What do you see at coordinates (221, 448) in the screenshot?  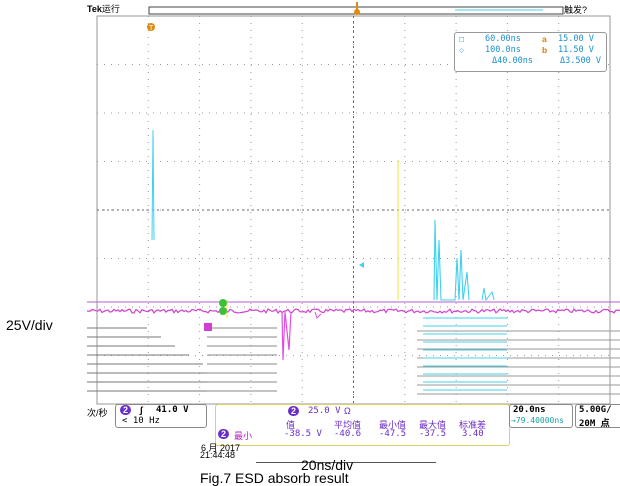 I see `date-readout: 6 月 2017` at bounding box center [221, 448].